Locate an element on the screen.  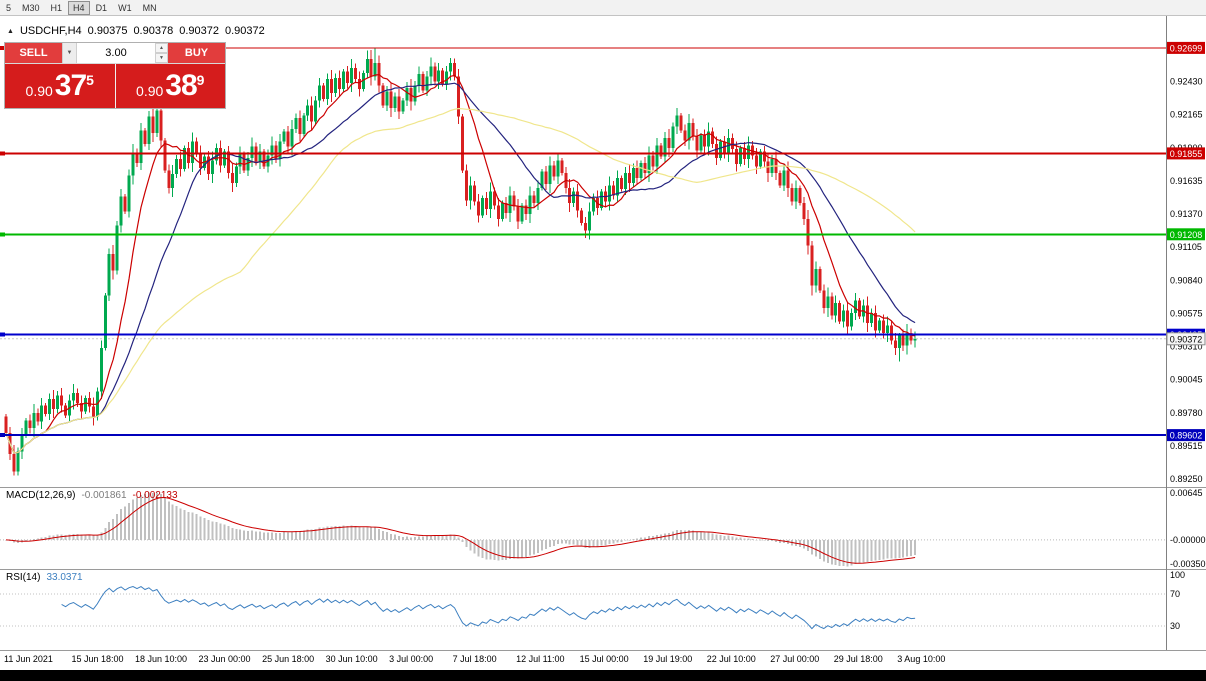
buy-price-button: 0.90 38 9 is located at coordinates (170, 86).